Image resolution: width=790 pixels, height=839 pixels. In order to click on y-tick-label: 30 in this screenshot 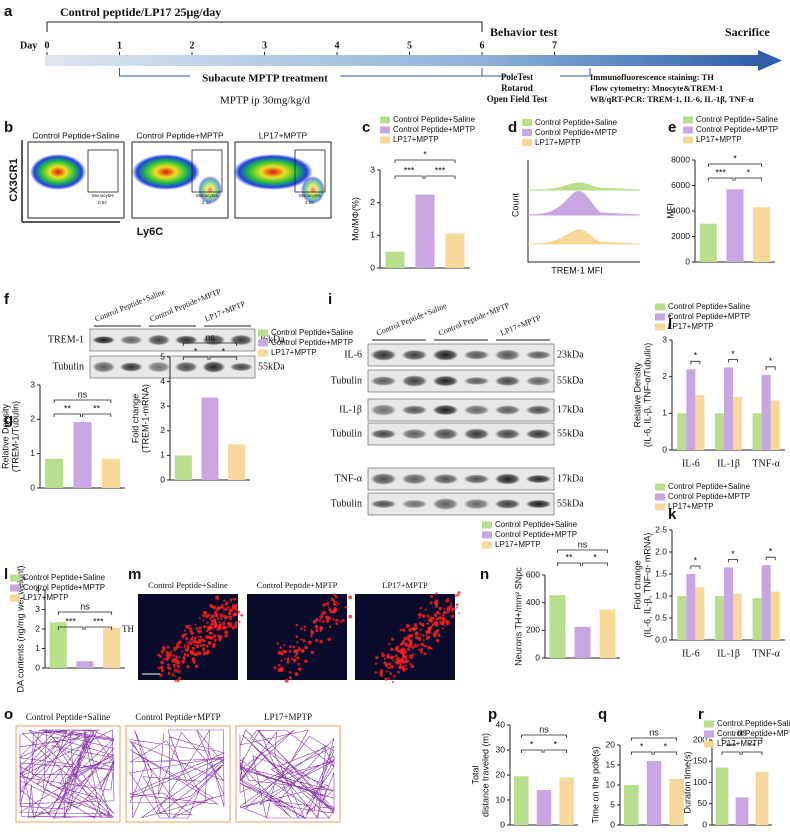, I will do `click(501, 749)`.